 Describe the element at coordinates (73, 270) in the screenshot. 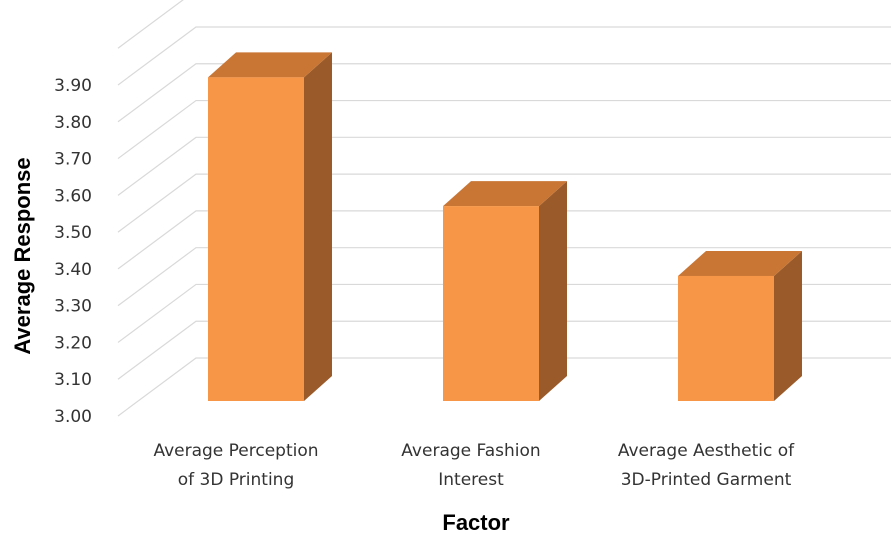

I see `y-tick-label: 3.40` at that location.